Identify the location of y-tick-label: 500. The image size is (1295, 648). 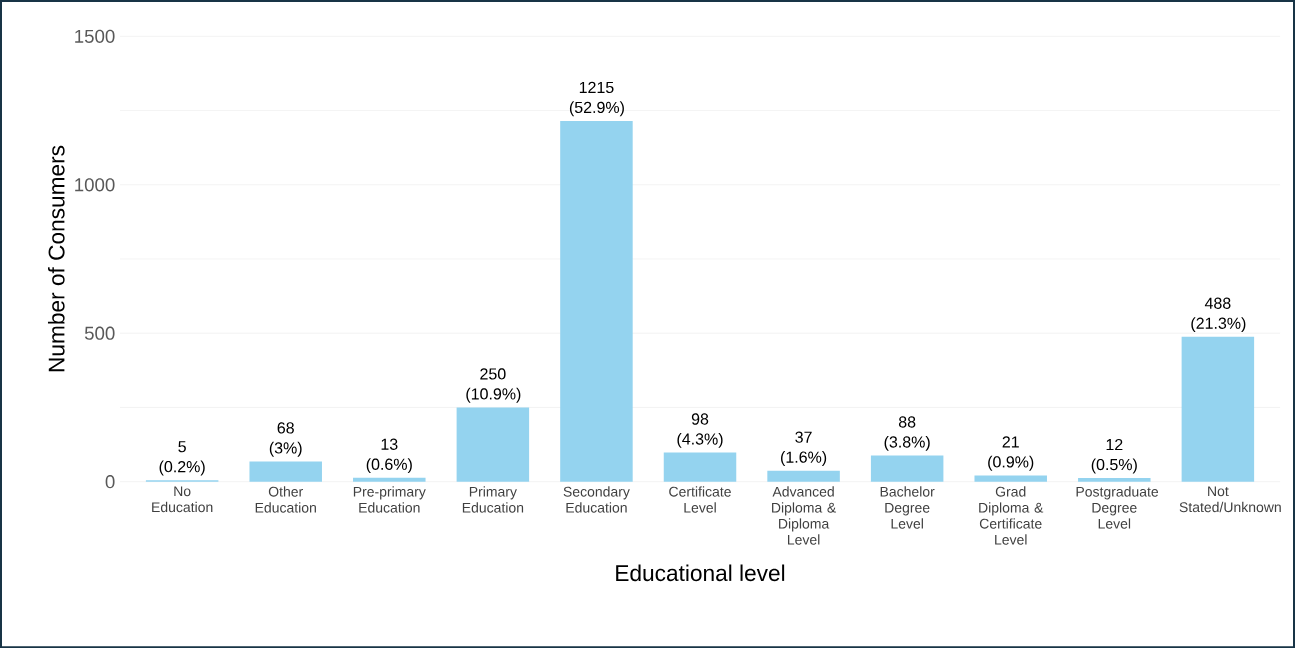
(99, 333).